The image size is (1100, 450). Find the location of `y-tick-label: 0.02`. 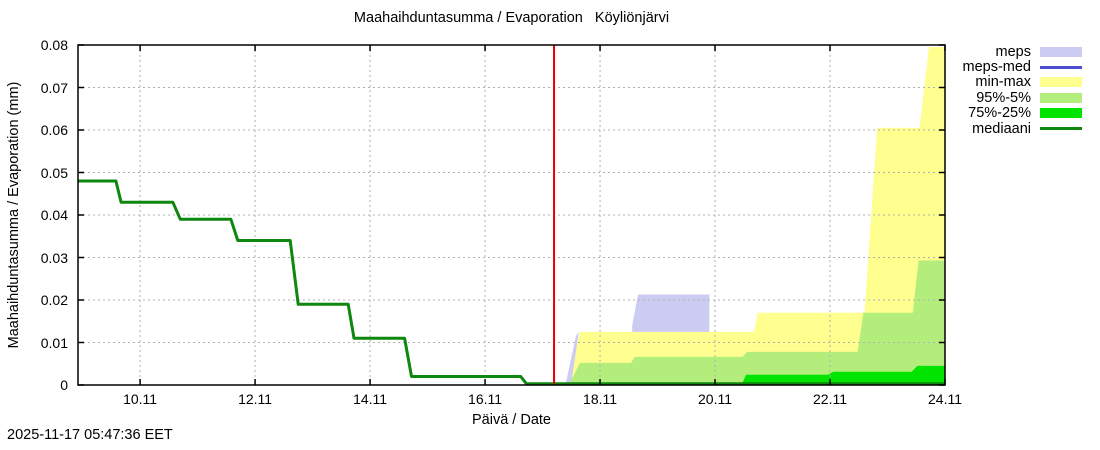

y-tick-label: 0.02 is located at coordinates (54, 300).